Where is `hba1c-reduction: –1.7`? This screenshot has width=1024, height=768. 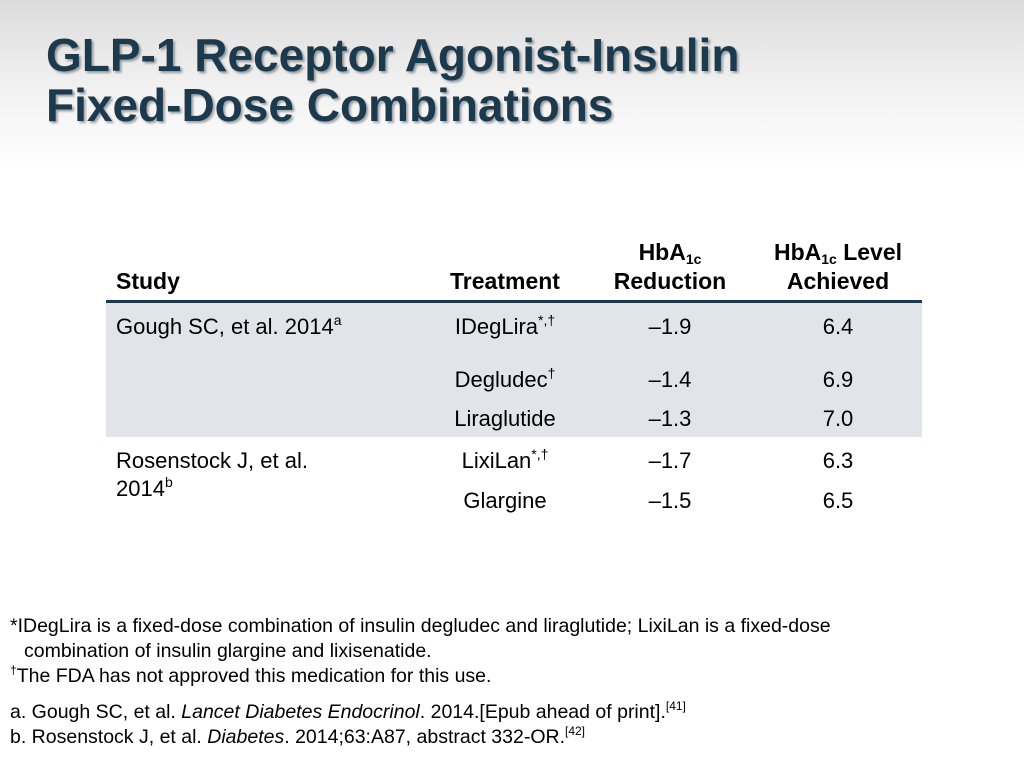 hba1c-reduction: –1.7 is located at coordinates (670, 460).